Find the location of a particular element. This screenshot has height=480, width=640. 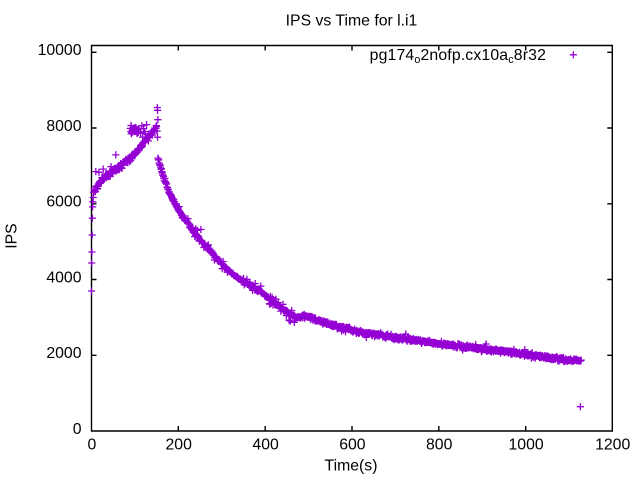

svg-text: 1200 is located at coordinates (612, 445).